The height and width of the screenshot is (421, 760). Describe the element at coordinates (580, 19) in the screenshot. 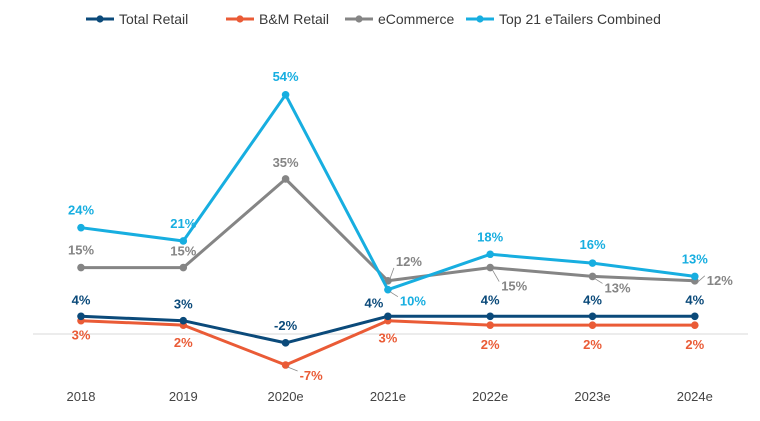

I see `legend-label-3: Top 21 eTailers Combined` at that location.